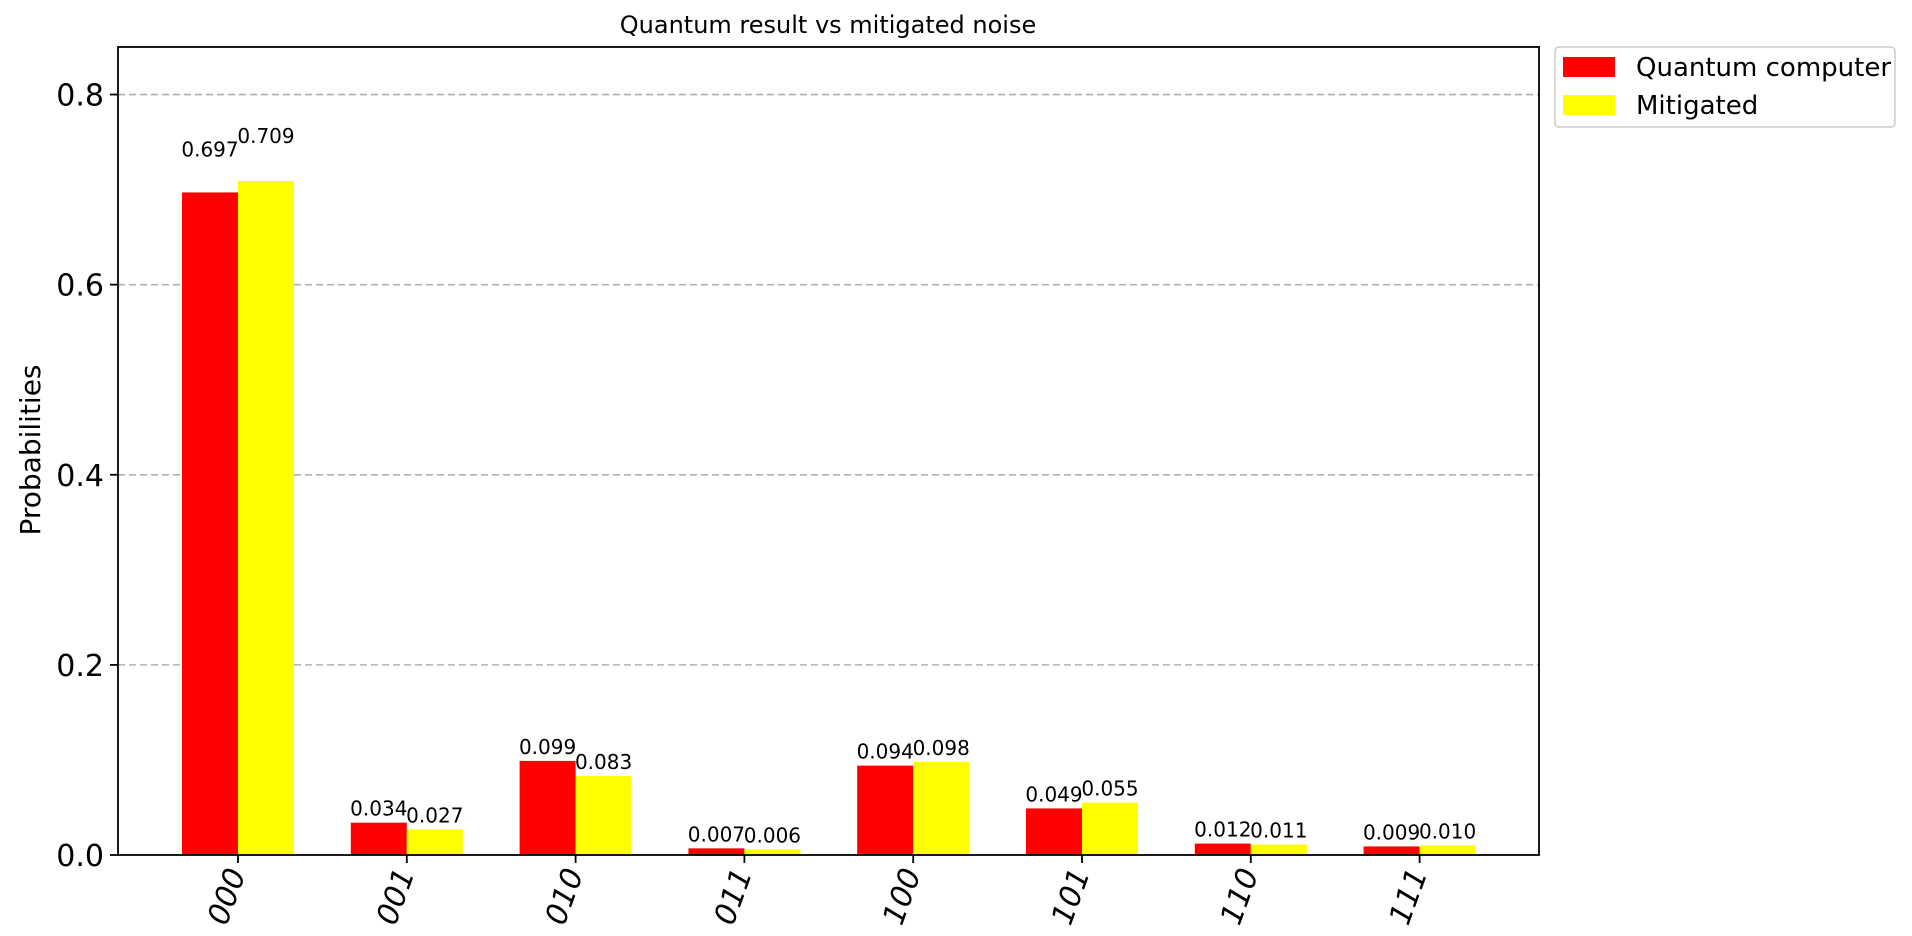  I want to click on data-label-quantum-computer-001: 0.034, so click(378, 809).